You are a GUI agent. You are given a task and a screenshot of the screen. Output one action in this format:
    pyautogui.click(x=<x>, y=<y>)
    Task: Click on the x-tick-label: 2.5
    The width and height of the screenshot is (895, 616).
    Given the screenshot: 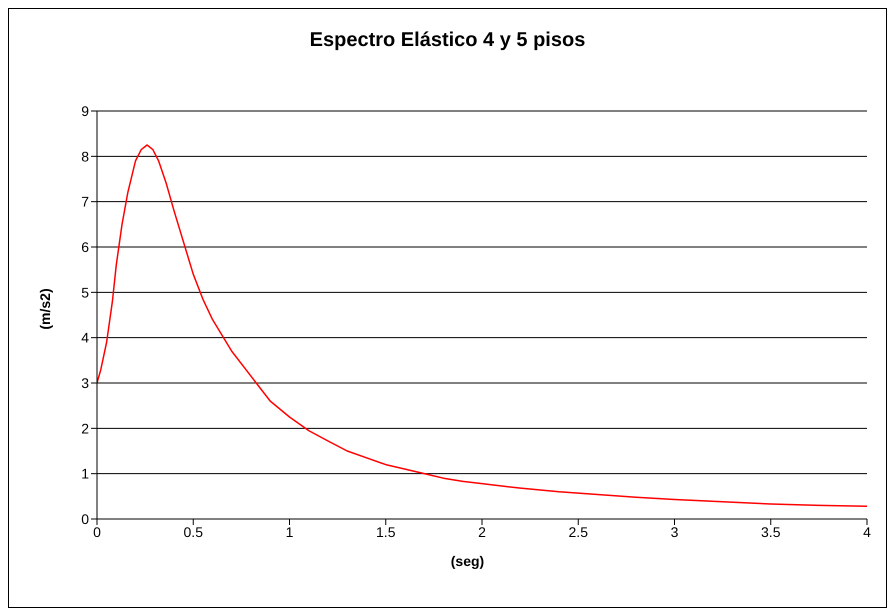 What is the action you would take?
    pyautogui.click(x=578, y=532)
    